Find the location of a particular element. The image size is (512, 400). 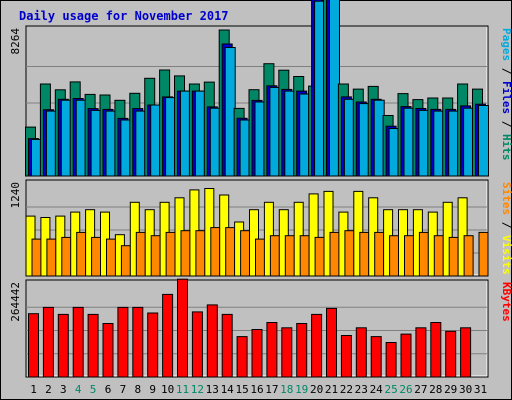

x-tick-label-day-11: 11 is located at coordinates (182, 389).